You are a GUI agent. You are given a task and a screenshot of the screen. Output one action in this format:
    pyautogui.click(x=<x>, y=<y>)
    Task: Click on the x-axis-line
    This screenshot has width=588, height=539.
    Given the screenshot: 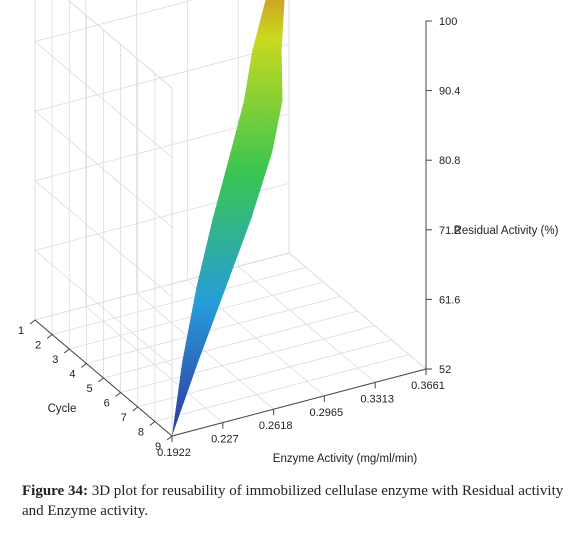 What is the action you would take?
    pyautogui.click(x=299, y=402)
    